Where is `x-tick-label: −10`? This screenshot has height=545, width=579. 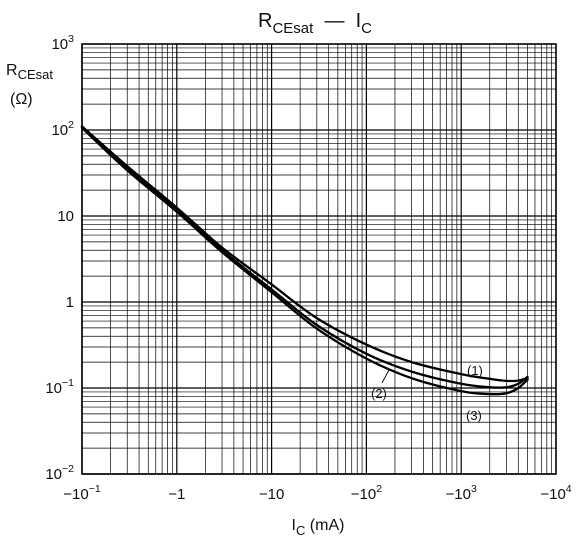 x-tick-label: −10 is located at coordinates (271, 494).